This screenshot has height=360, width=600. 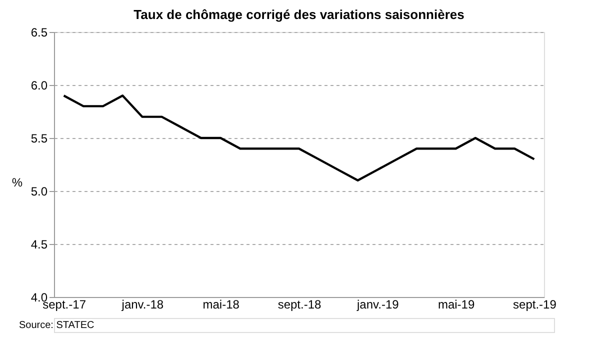 I want to click on y-tick-label: 6.5, so click(x=39, y=33).